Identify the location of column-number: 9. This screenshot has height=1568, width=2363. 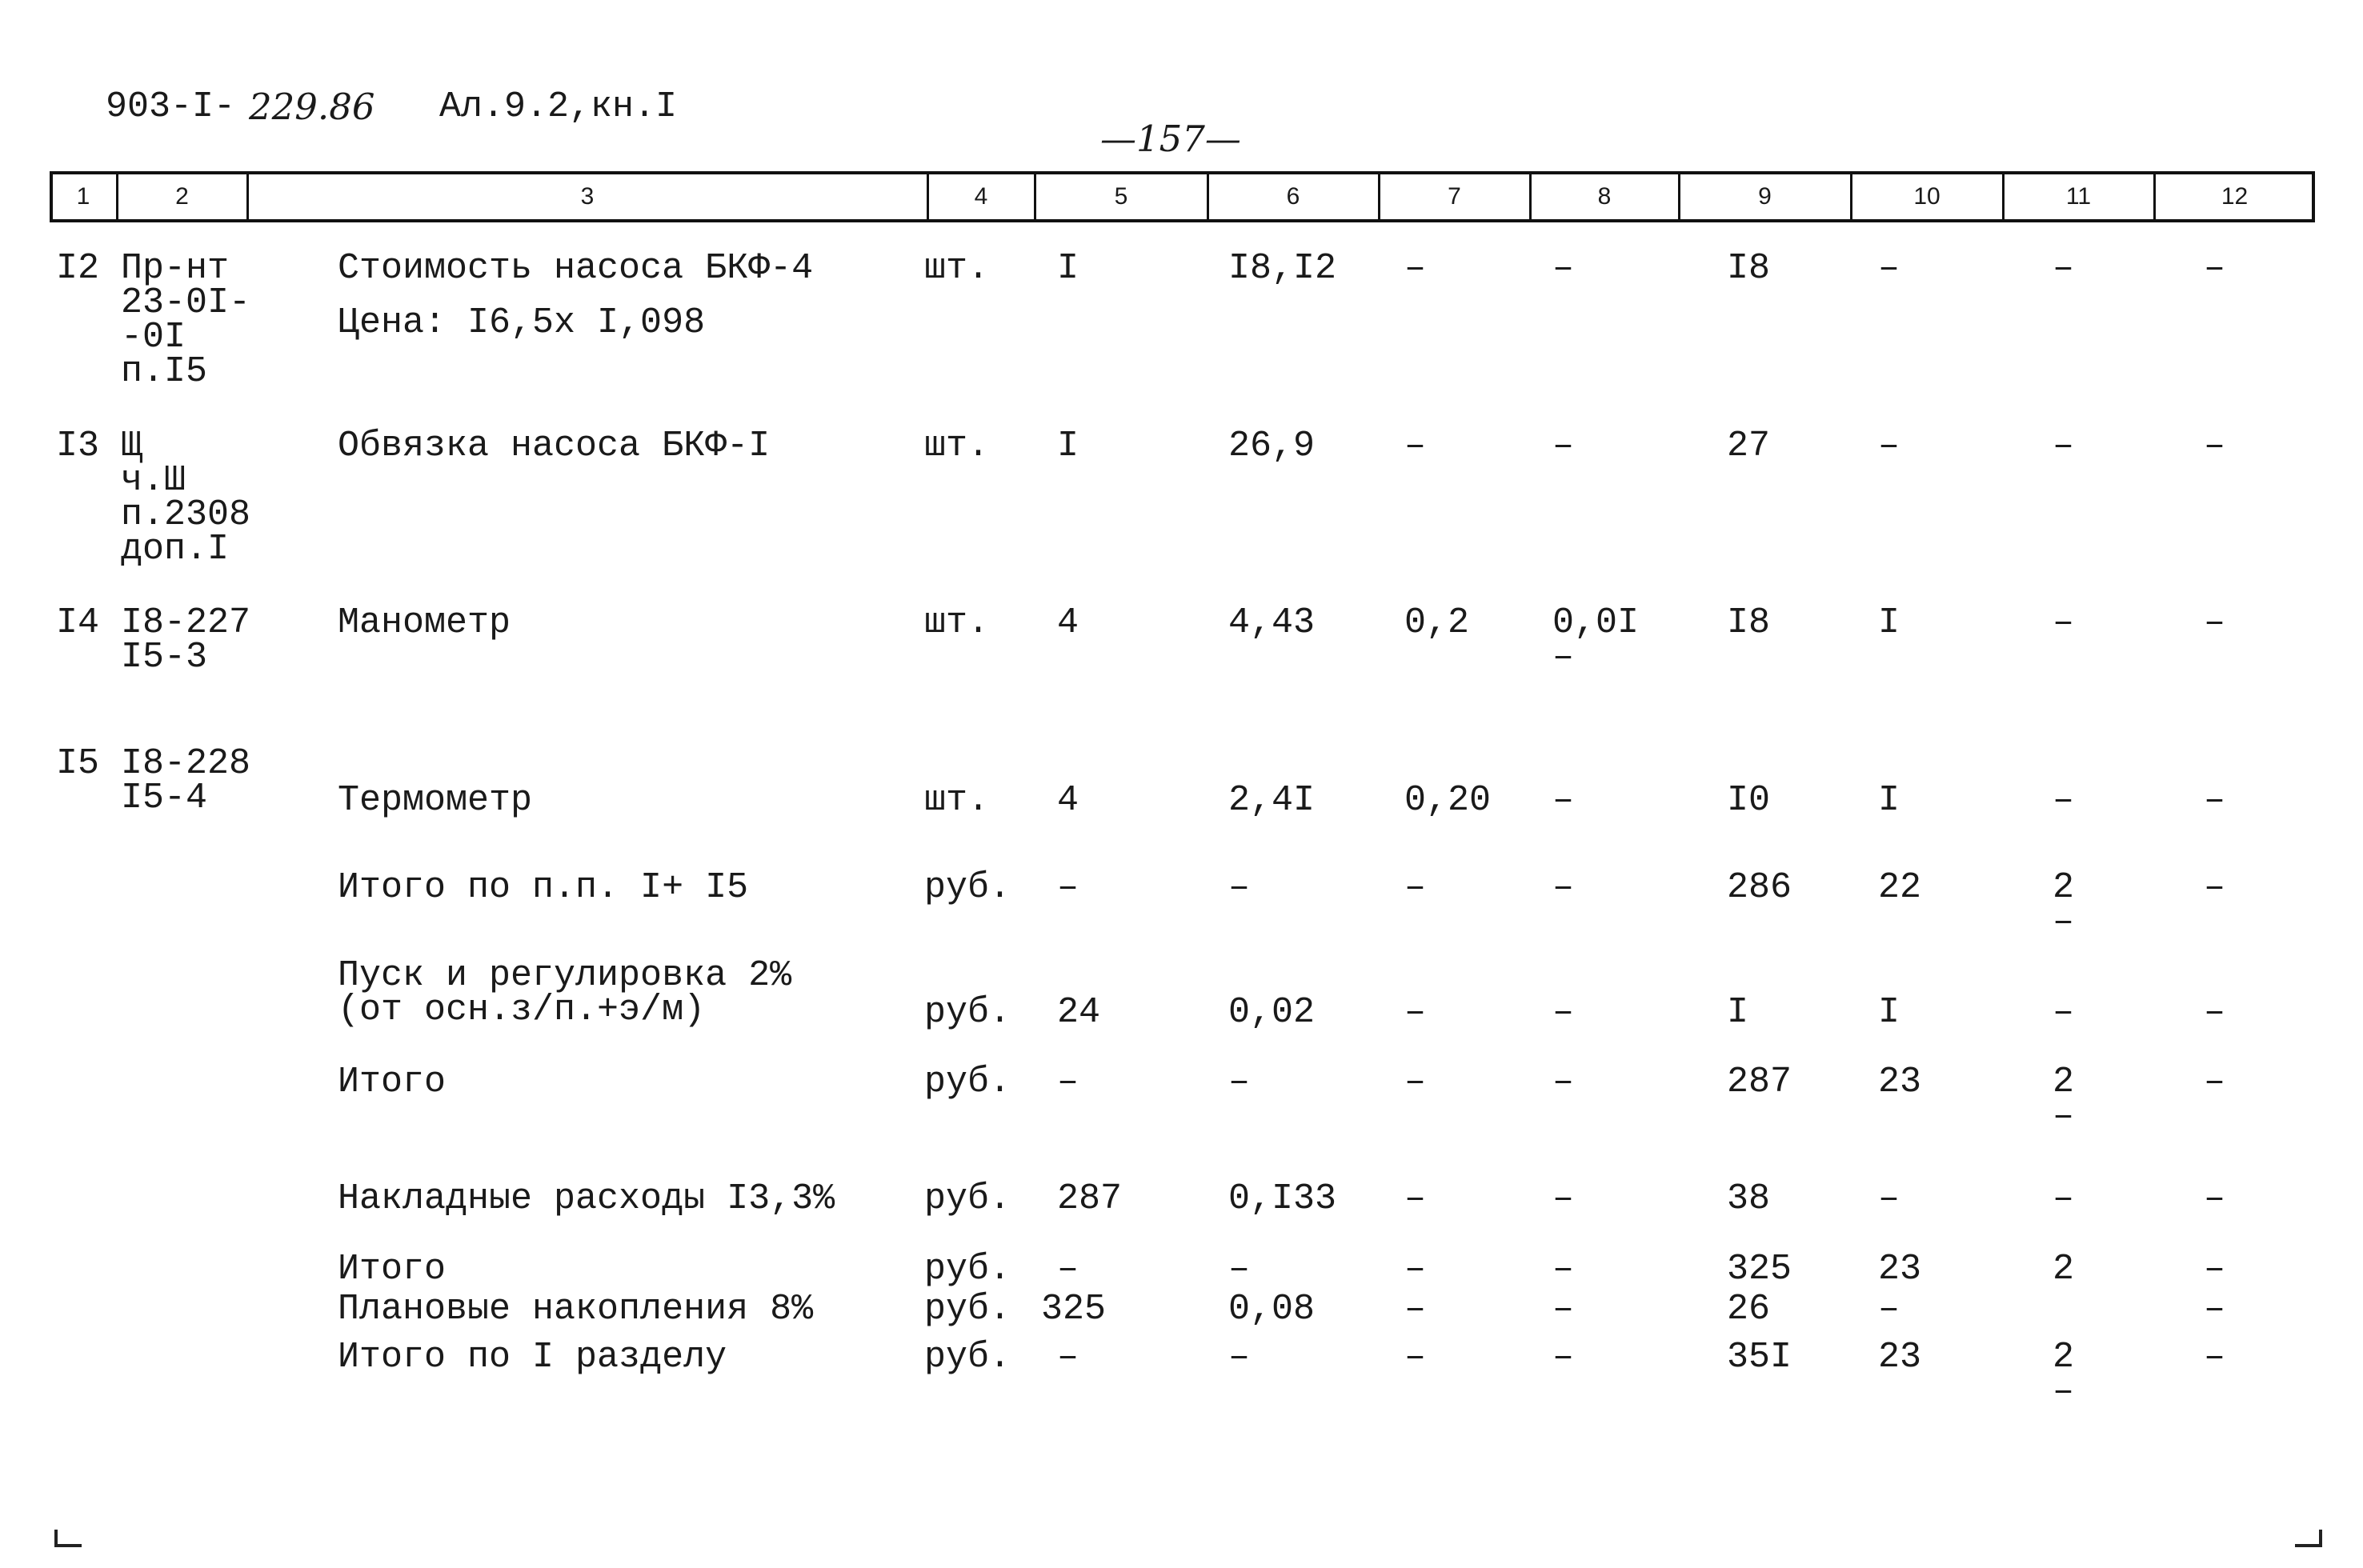
(1765, 196).